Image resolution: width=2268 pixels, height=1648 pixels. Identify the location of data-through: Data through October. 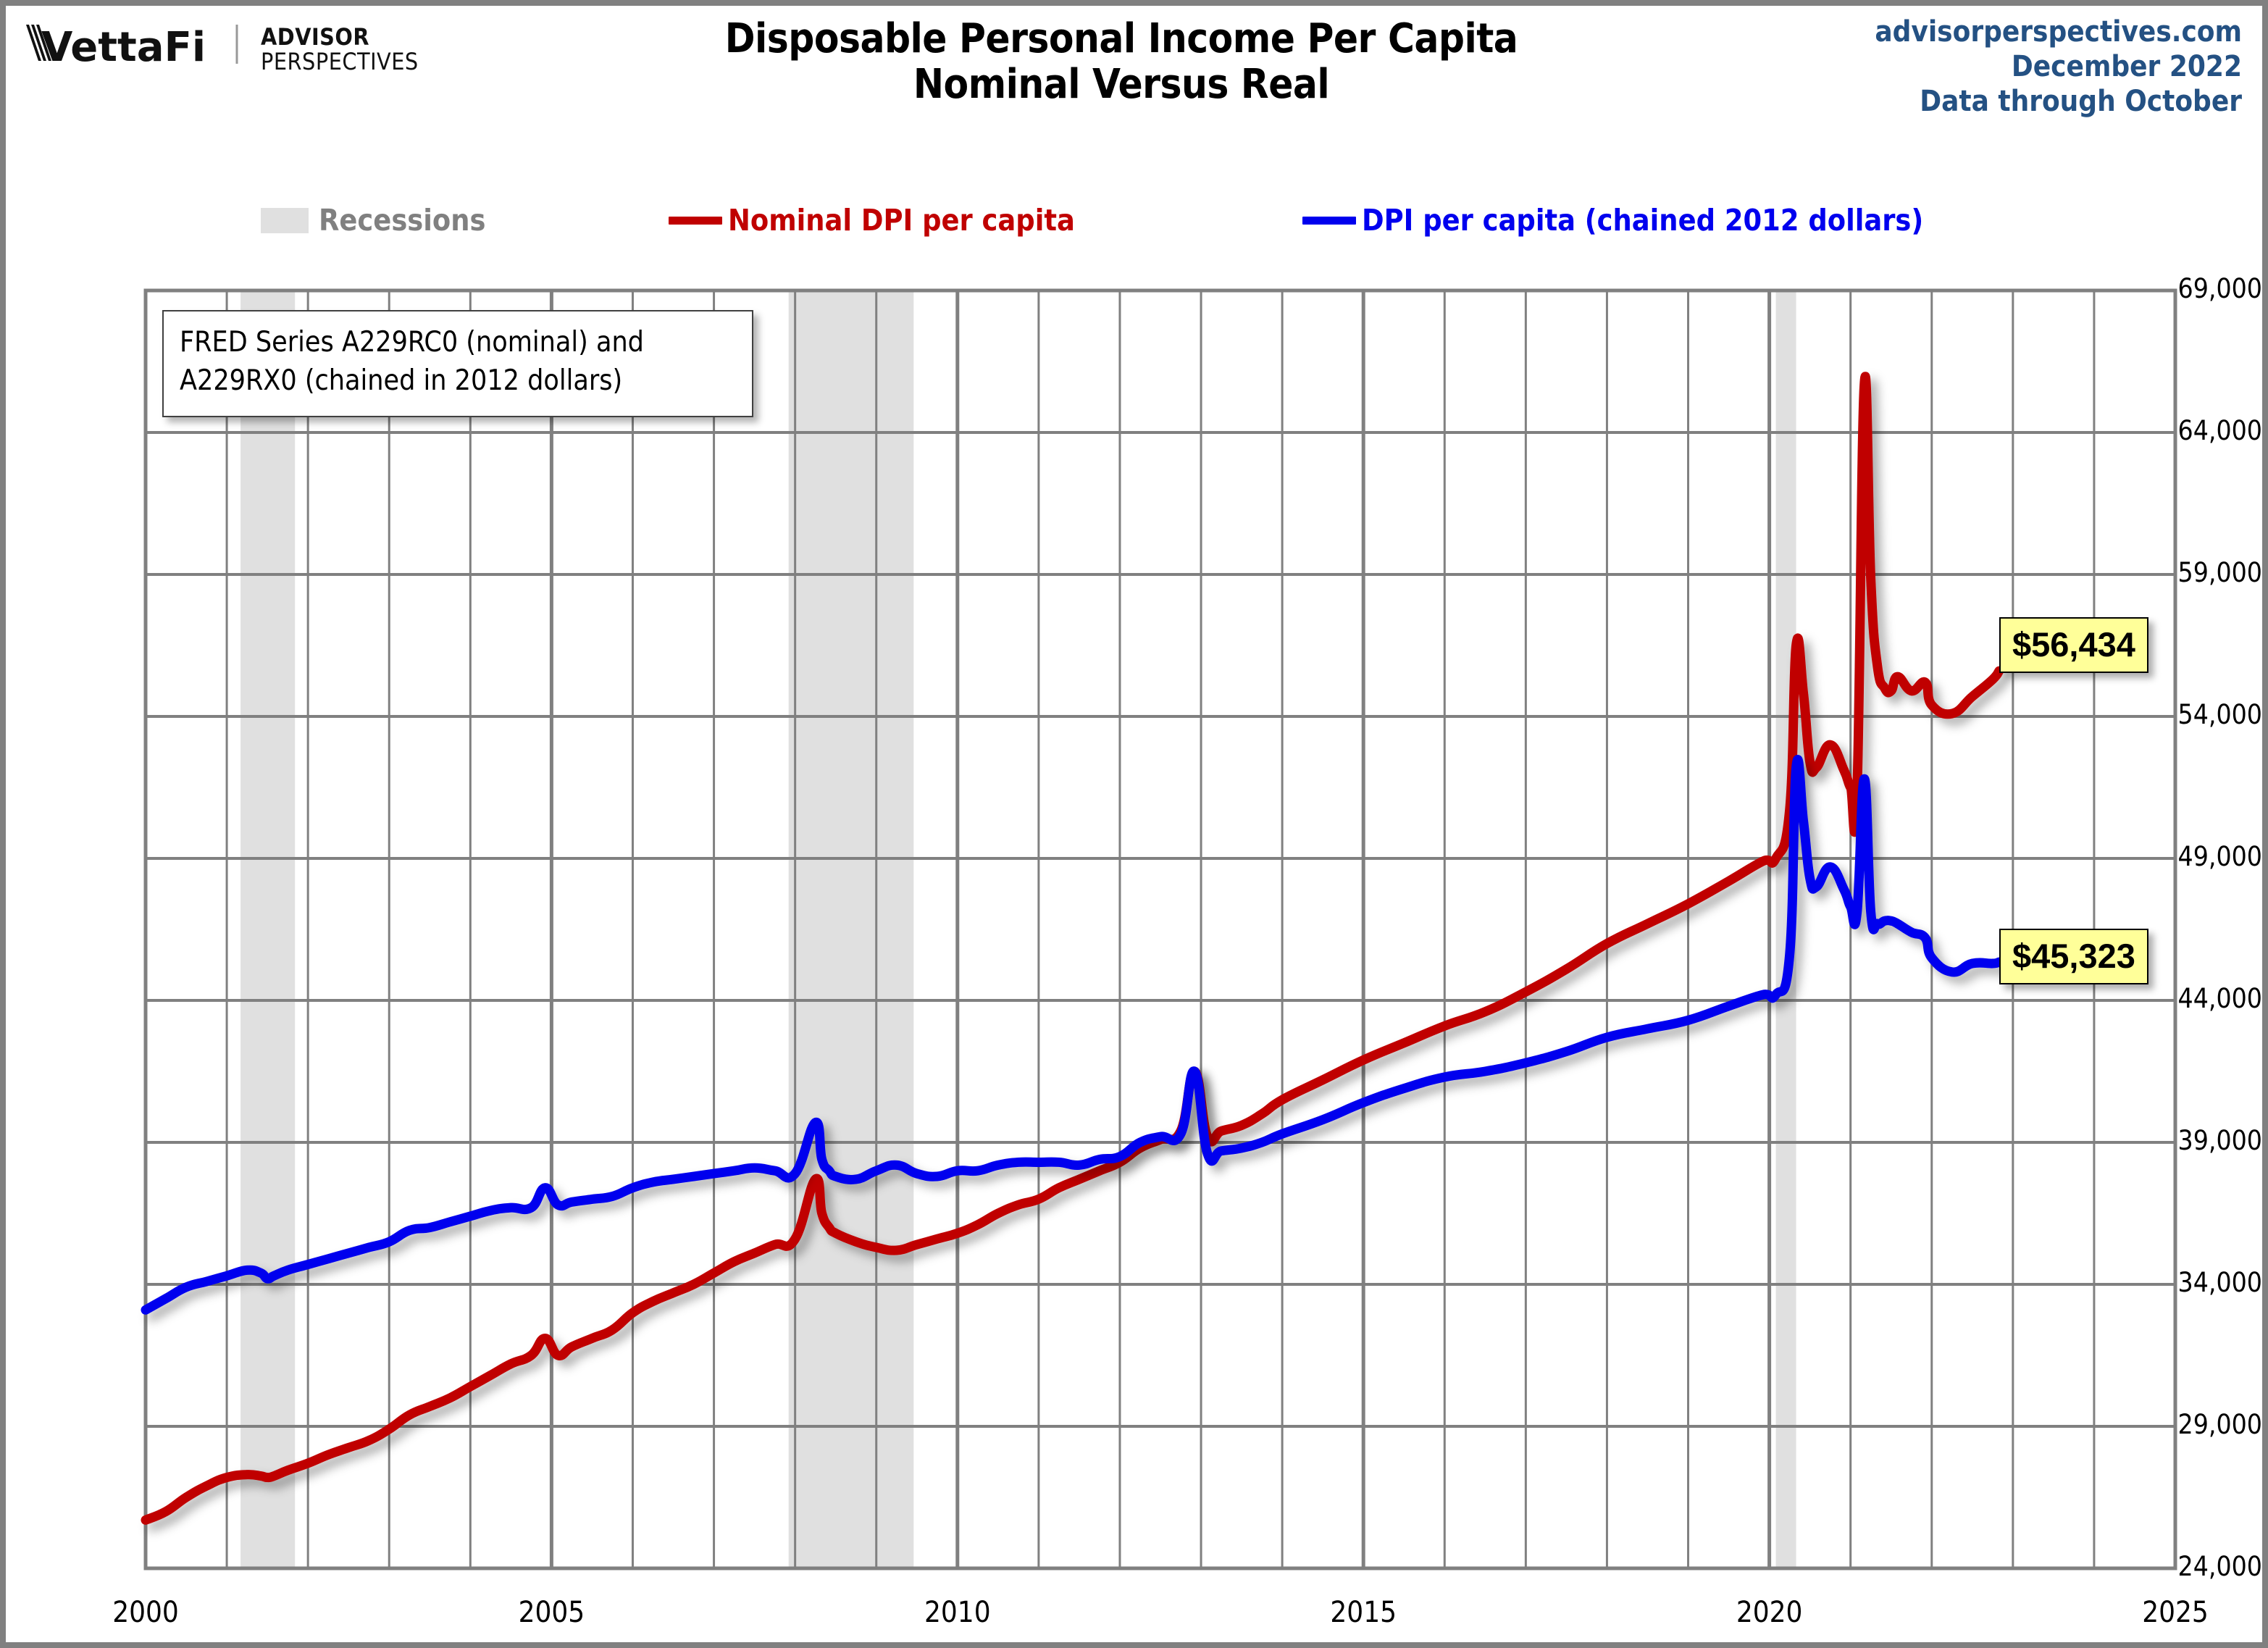
(2081, 101).